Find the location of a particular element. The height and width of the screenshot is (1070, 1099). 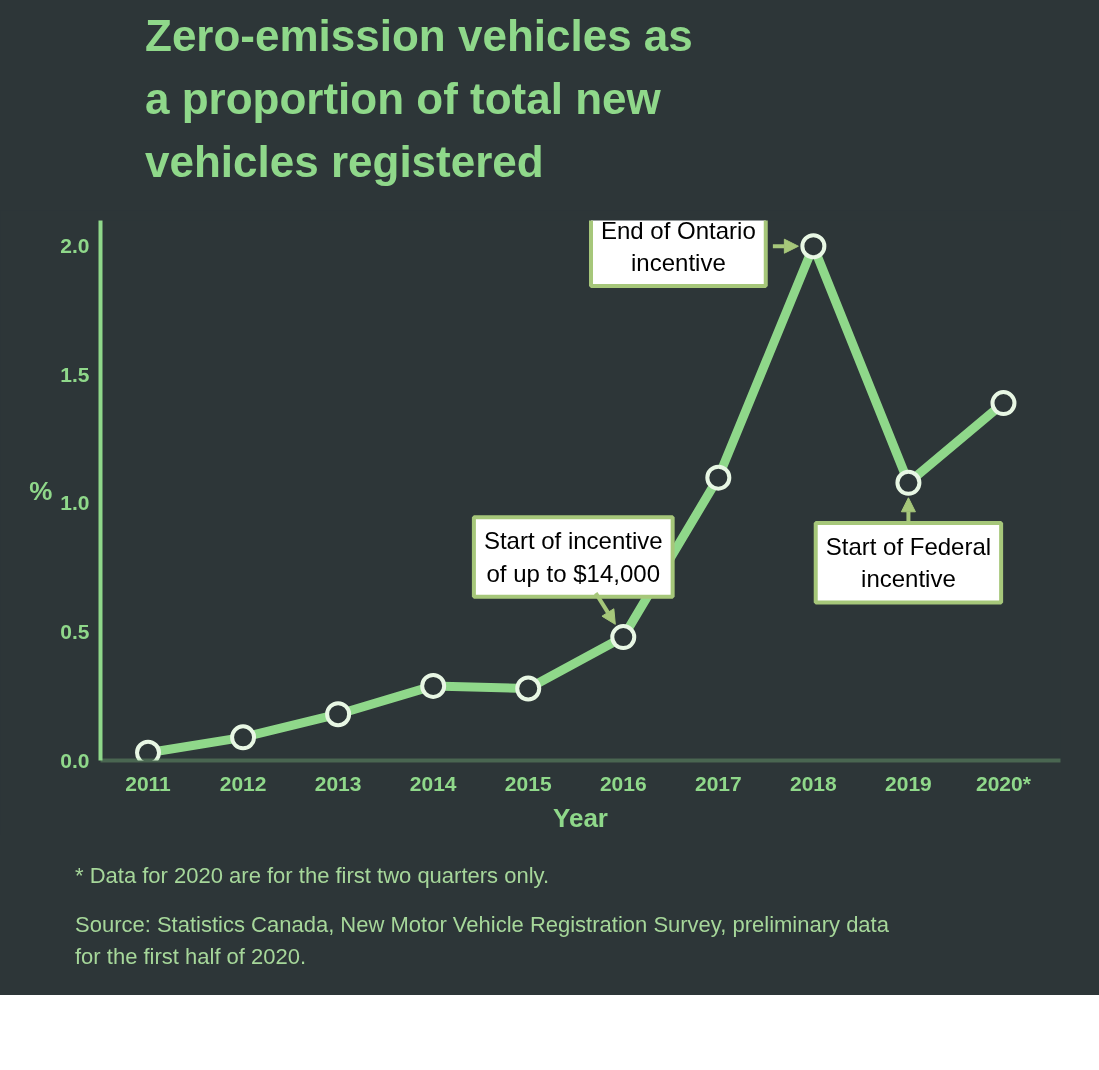

x-tick-label: 2014 is located at coordinates (433, 783).